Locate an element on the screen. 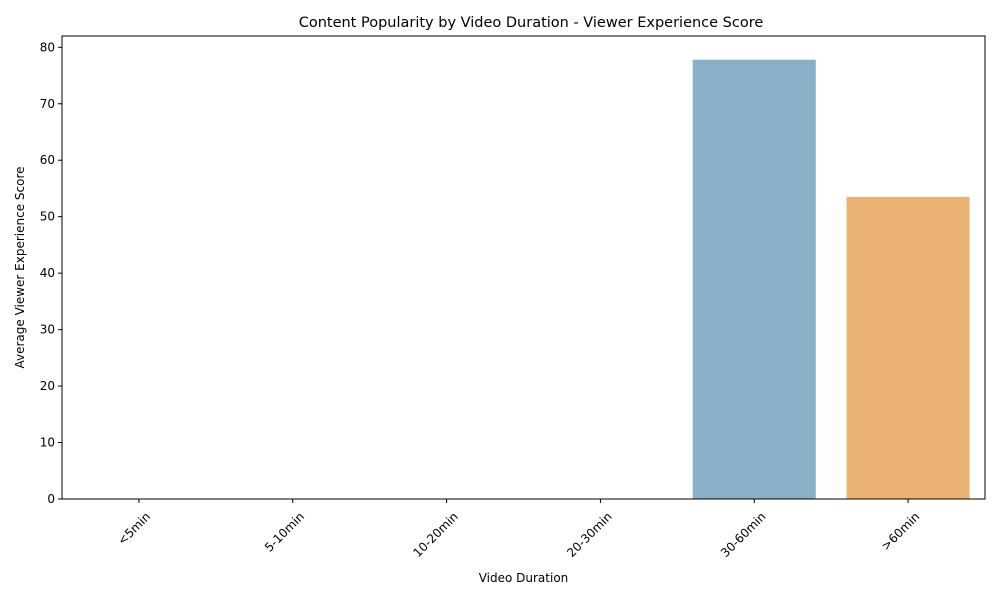  y-tick-label-3: 30 is located at coordinates (47, 330).